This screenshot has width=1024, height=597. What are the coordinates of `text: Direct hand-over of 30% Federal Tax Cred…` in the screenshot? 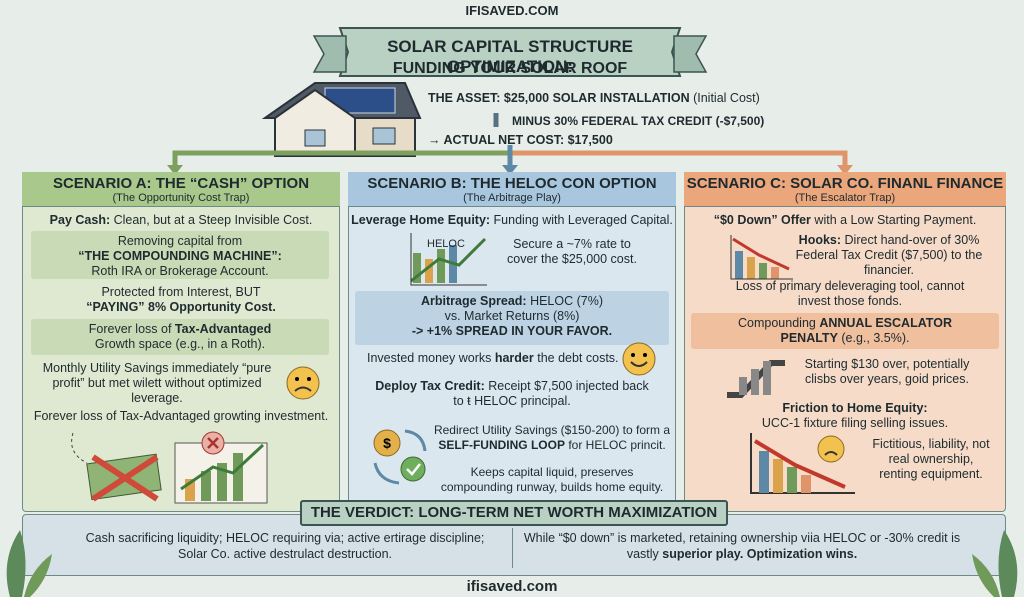 It's located at (889, 255).